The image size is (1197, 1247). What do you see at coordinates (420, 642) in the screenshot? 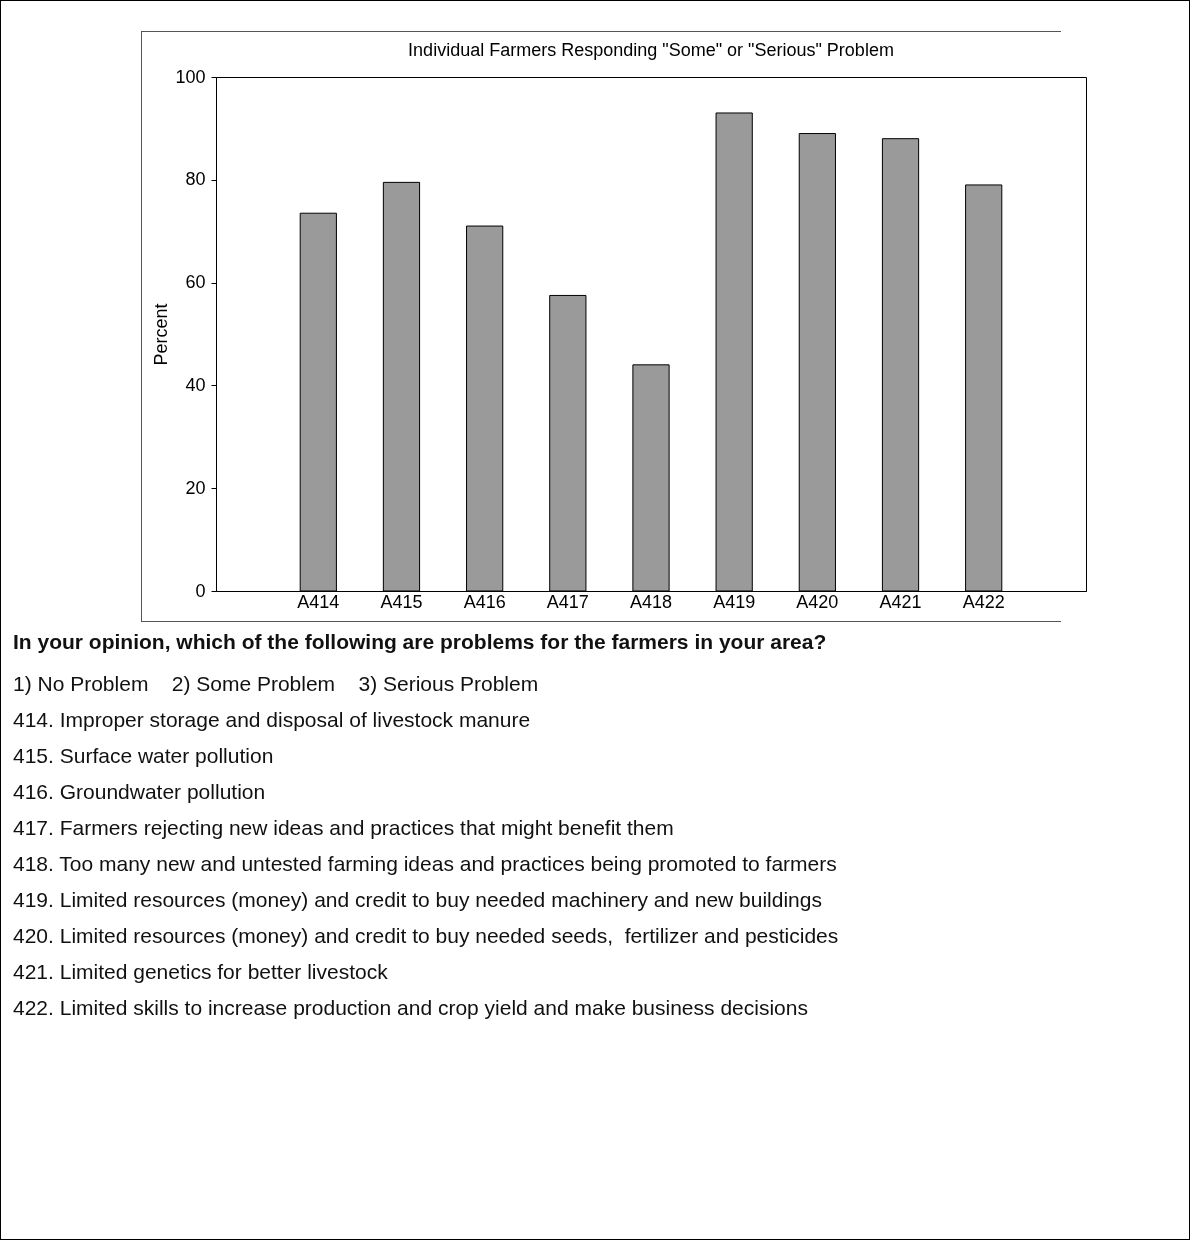
I see `text: In your opinion, which of the following are problems for the farmers in your area?` at bounding box center [420, 642].